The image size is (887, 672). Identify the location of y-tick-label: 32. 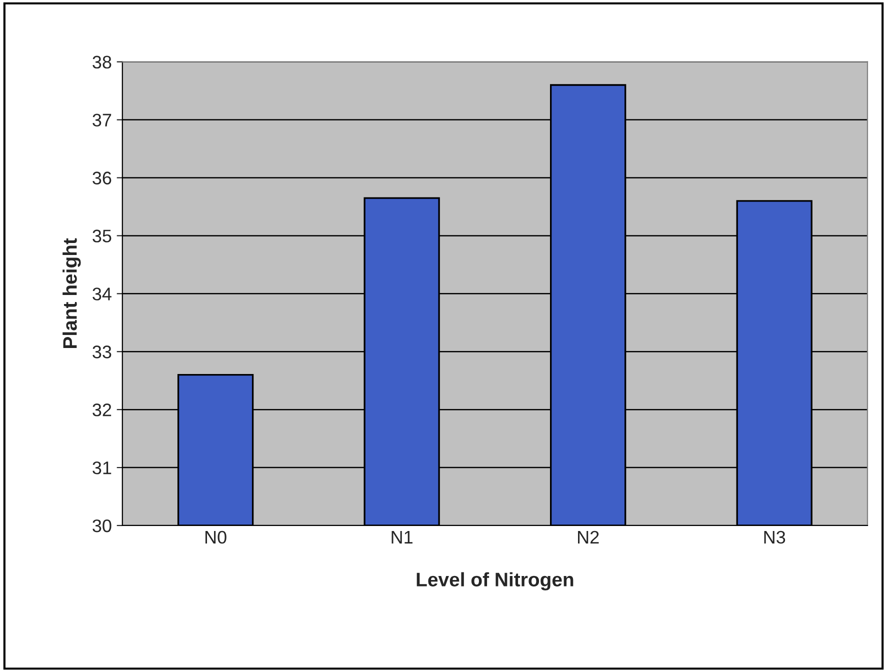
(102, 410).